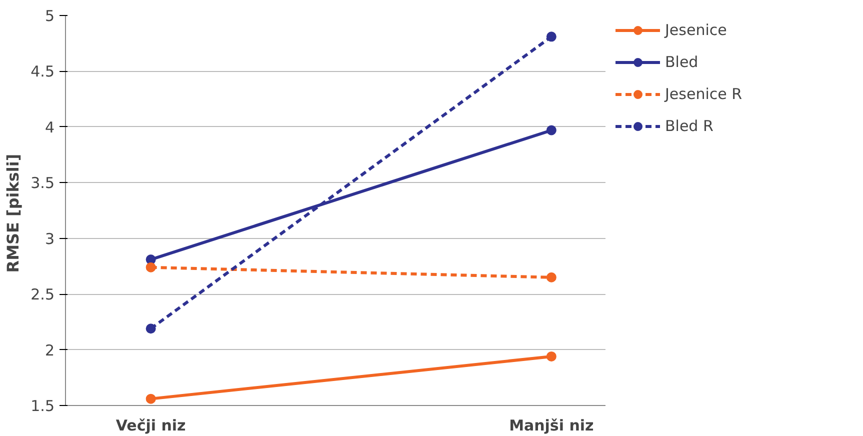  What do you see at coordinates (703, 94) in the screenshot?
I see `legend-label: Jesenice R` at bounding box center [703, 94].